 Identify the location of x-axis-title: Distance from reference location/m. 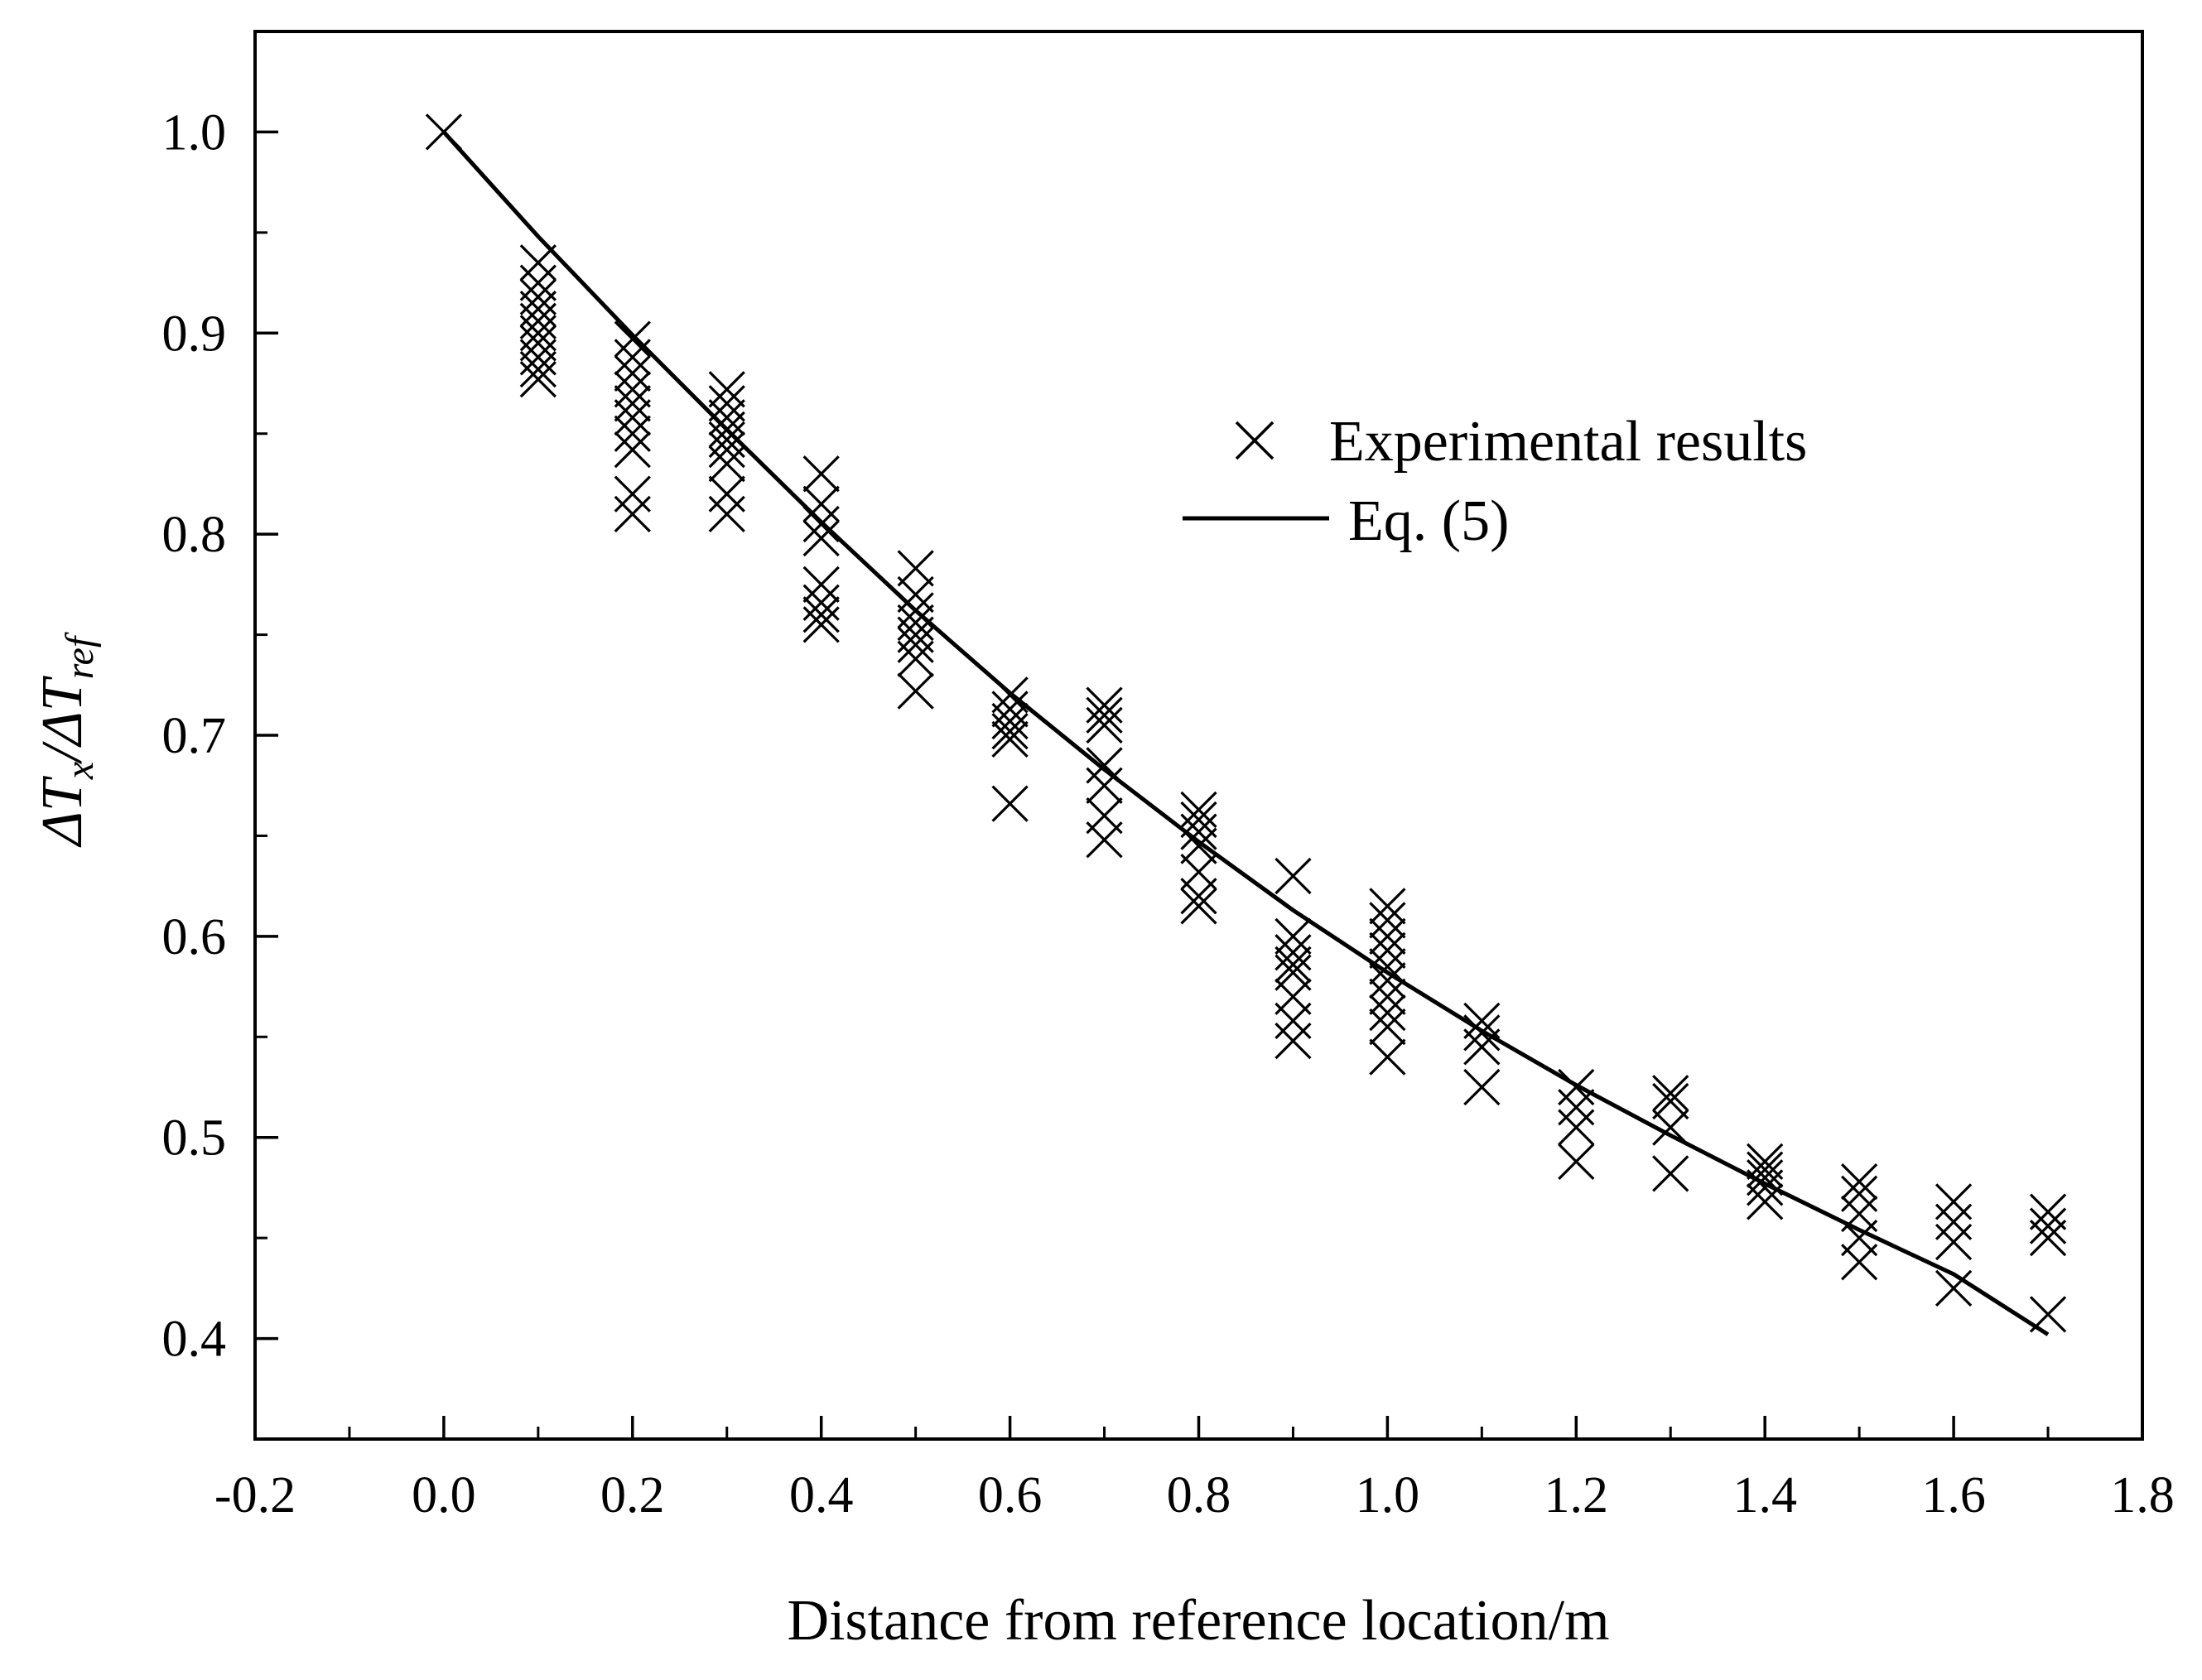
(1198, 1621).